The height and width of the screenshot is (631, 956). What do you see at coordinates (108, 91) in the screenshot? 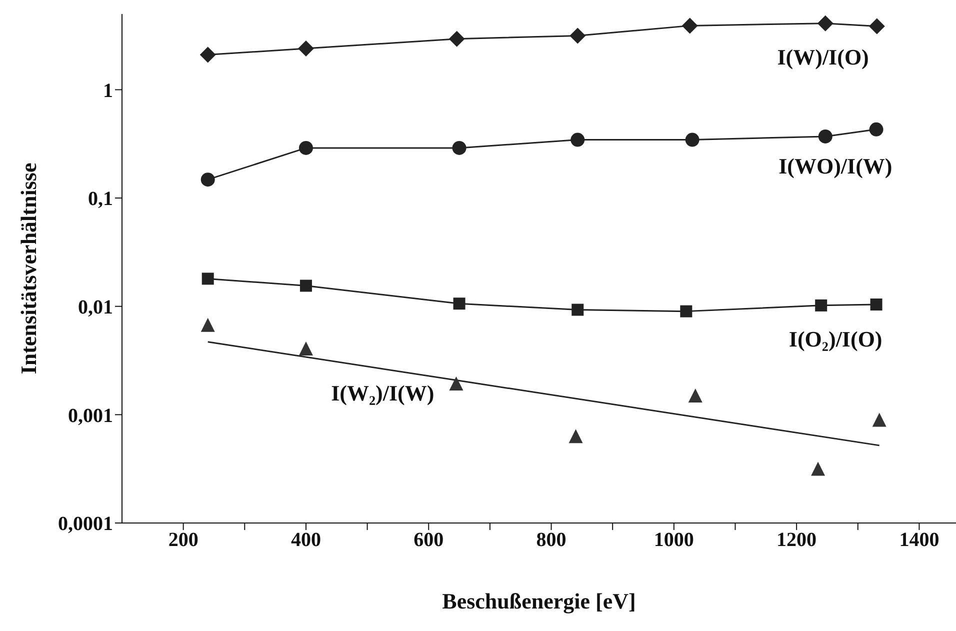
I see `y-tick-label: 1` at bounding box center [108, 91].